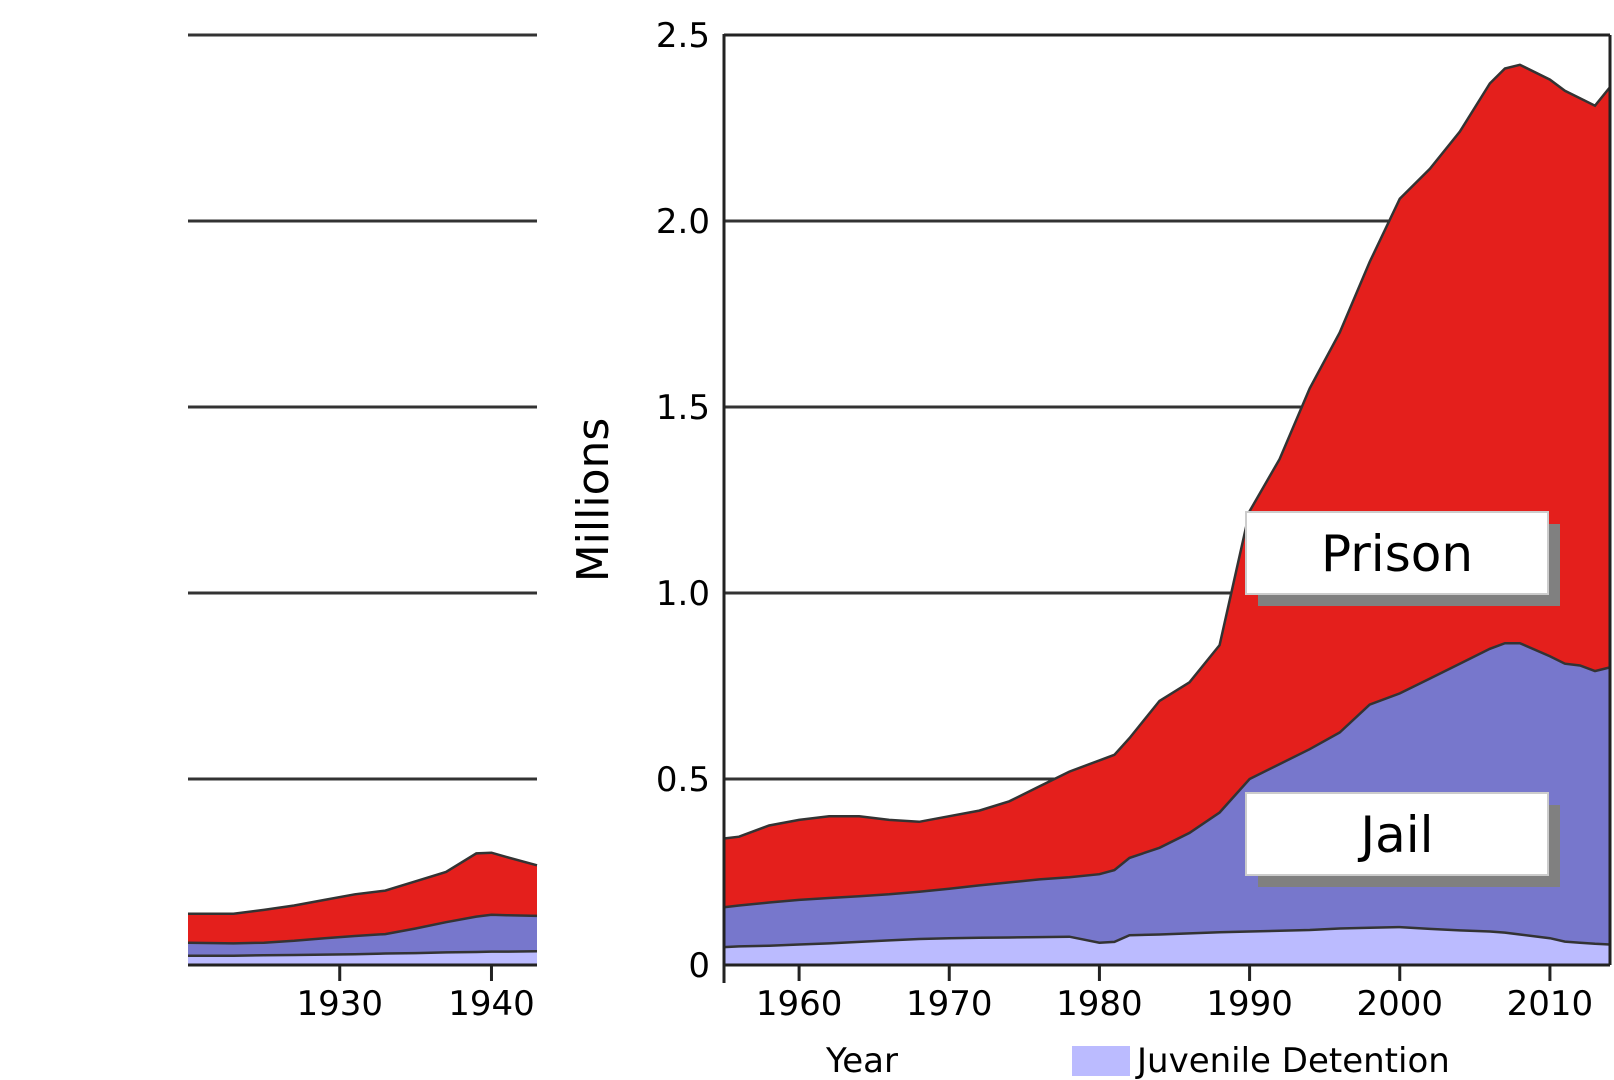 This screenshot has height=1080, width=1614. What do you see at coordinates (861, 1060) in the screenshot?
I see `x-axis-title: Year` at bounding box center [861, 1060].